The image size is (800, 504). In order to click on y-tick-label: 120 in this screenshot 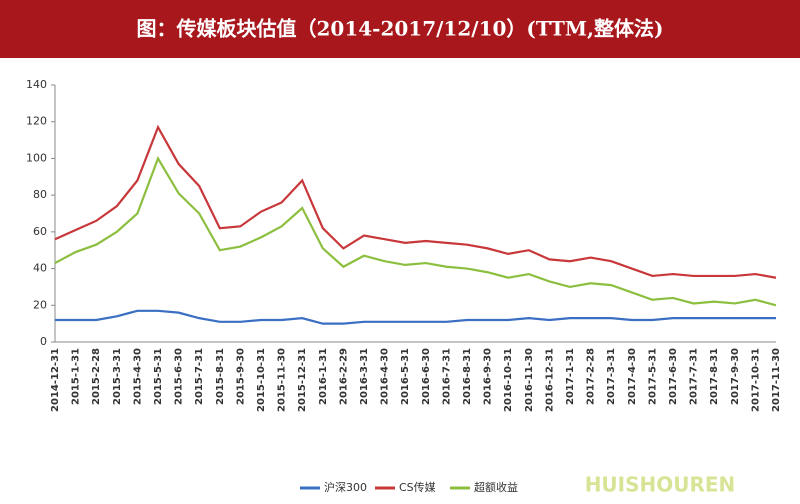, I will do `click(36, 121)`.